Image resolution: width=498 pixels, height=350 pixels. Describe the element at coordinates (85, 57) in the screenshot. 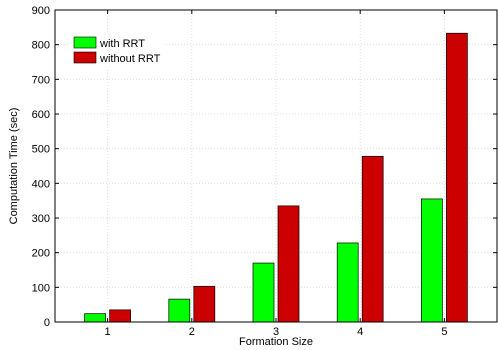

I see `legend-swatch-without-rrt` at that location.